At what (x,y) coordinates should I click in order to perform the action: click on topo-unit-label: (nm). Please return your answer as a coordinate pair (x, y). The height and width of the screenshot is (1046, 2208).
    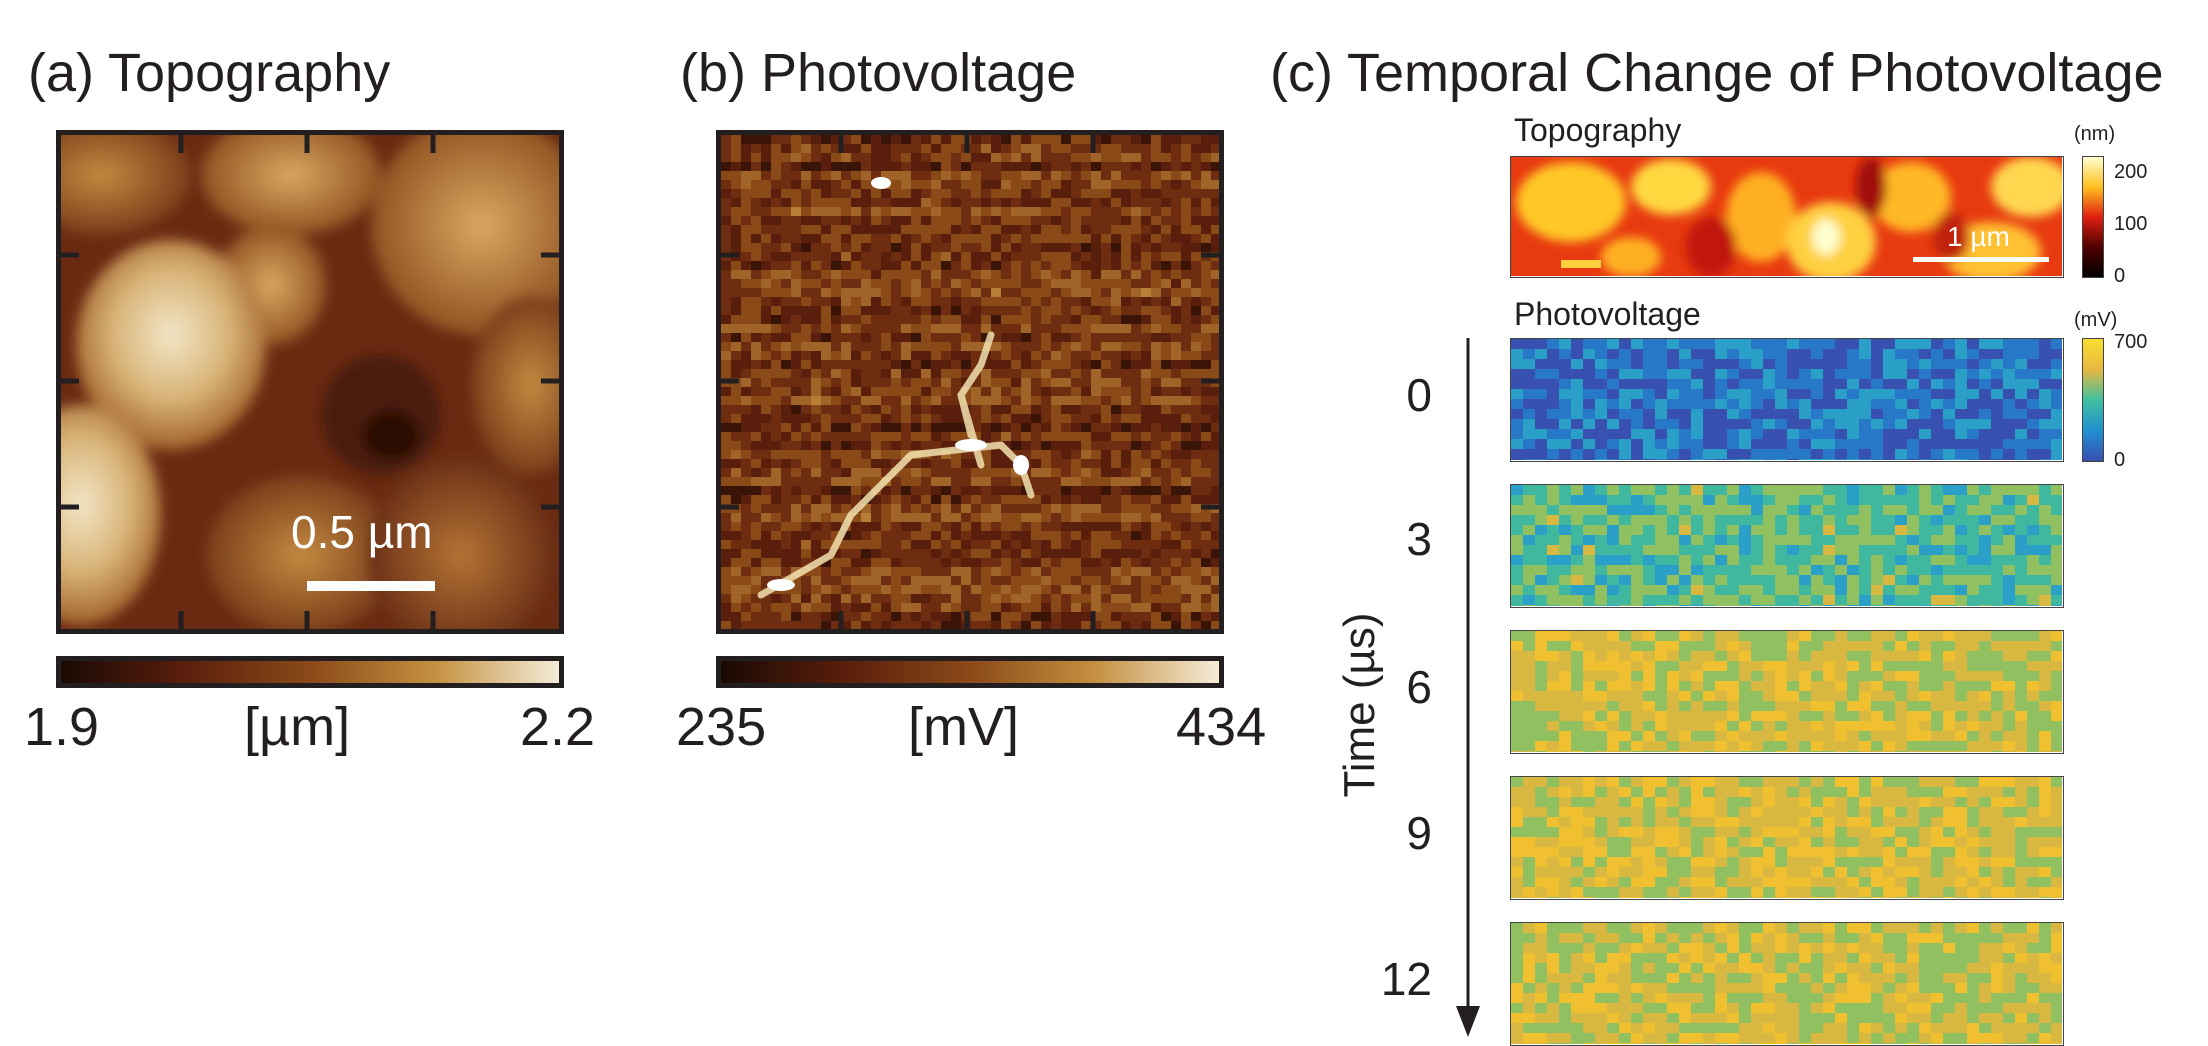
    Looking at the image, I should click on (2094, 134).